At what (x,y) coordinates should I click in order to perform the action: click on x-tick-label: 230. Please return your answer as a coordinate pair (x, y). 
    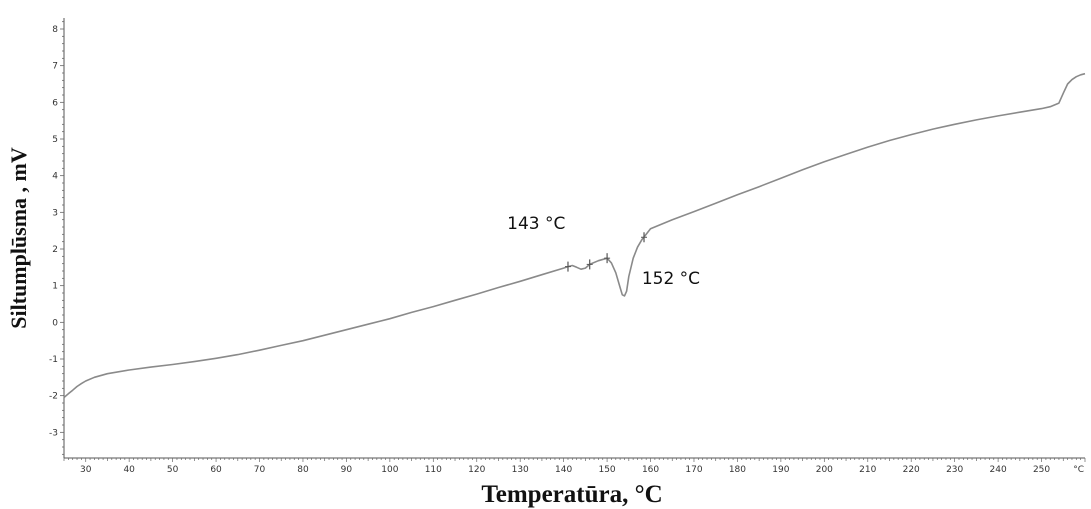
    Looking at the image, I should click on (954, 470).